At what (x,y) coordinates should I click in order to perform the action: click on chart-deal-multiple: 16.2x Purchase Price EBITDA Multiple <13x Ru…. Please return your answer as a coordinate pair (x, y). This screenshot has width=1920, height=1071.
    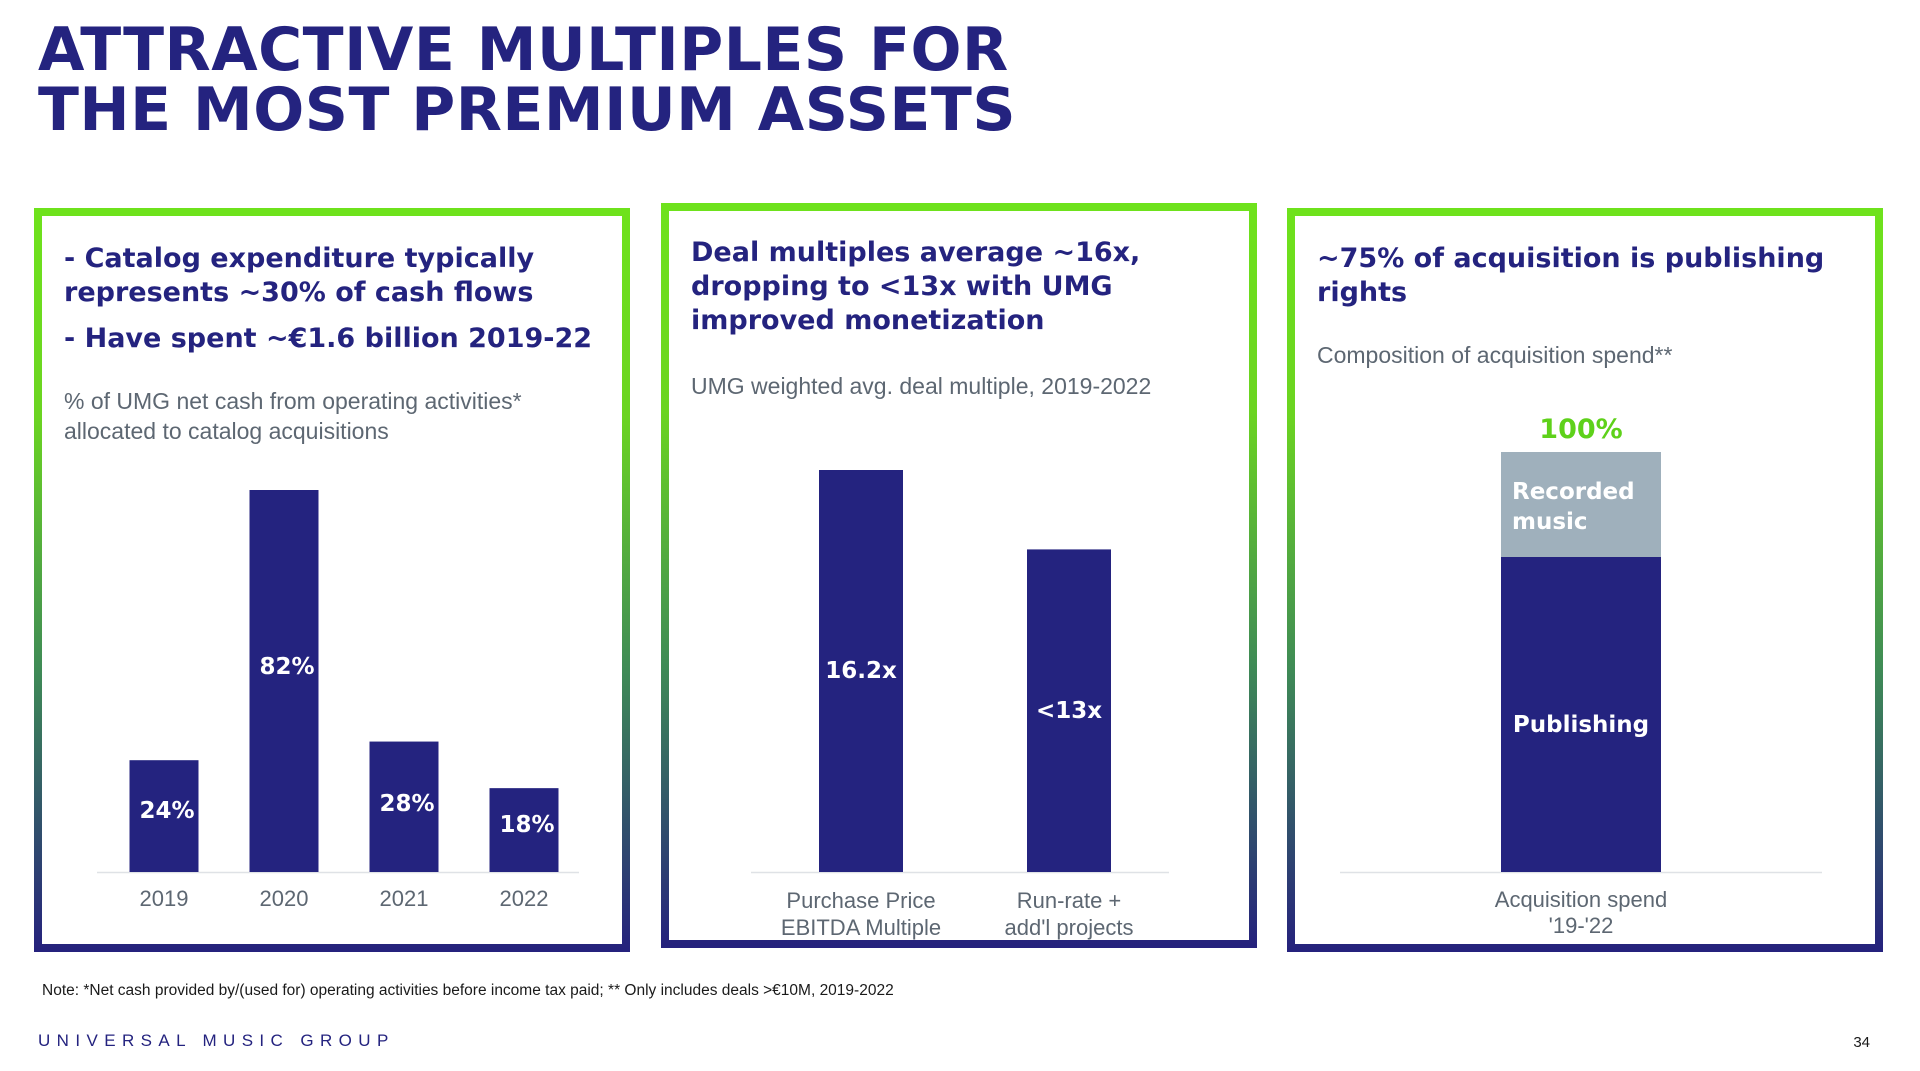
    Looking at the image, I should click on (960, 705).